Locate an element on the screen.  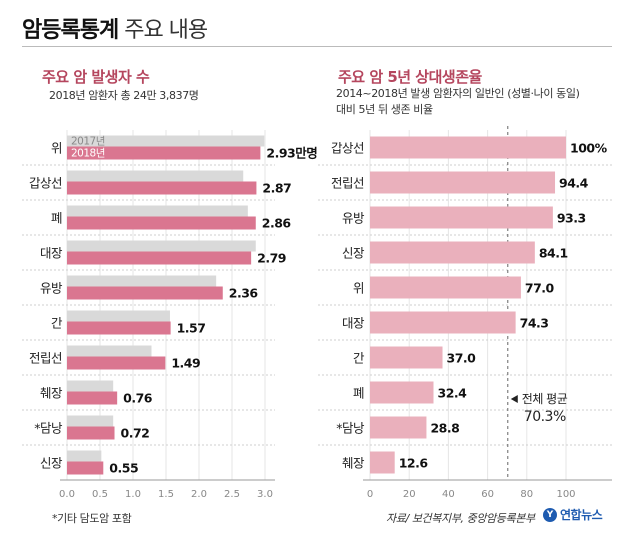
left-value-label: 0.76 is located at coordinates (138, 398).